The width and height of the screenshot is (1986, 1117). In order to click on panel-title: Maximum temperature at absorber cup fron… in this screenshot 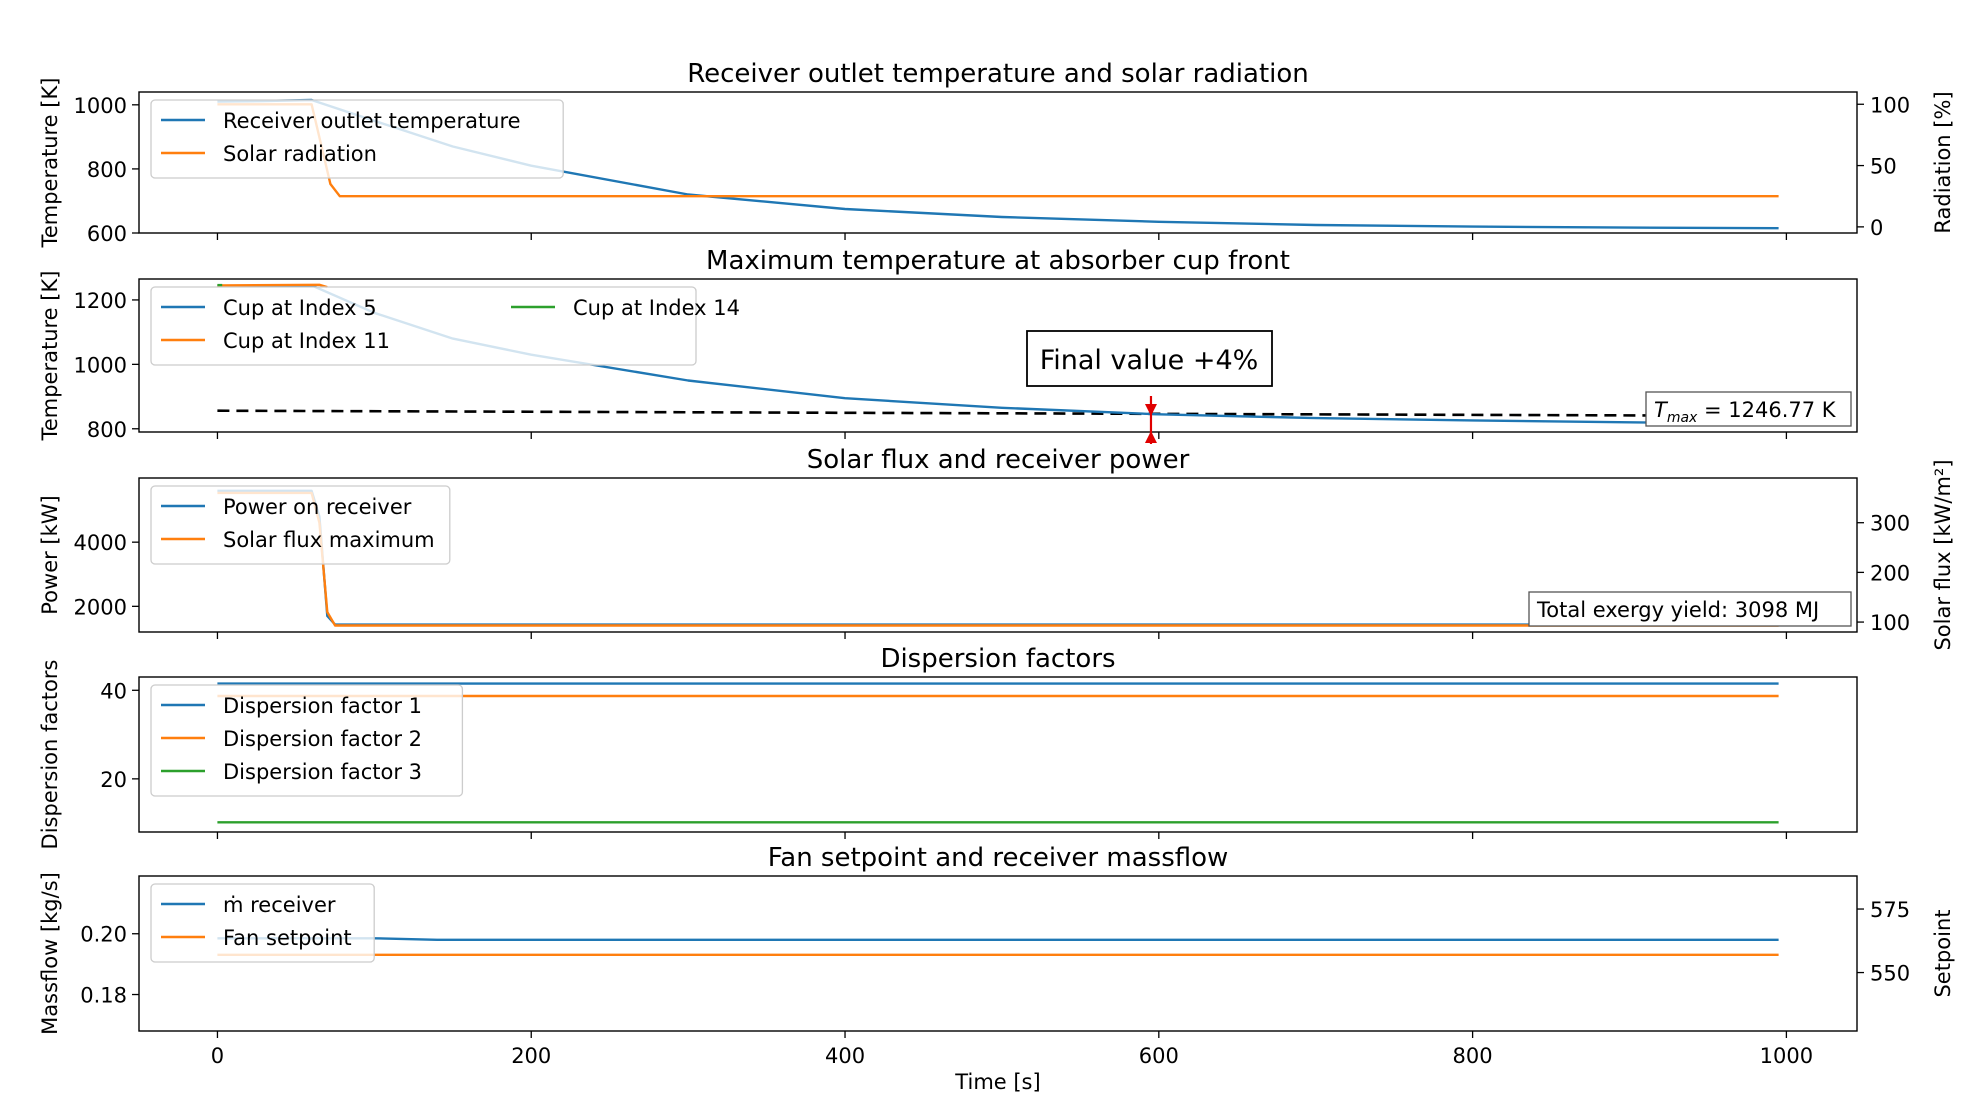, I will do `click(998, 261)`.